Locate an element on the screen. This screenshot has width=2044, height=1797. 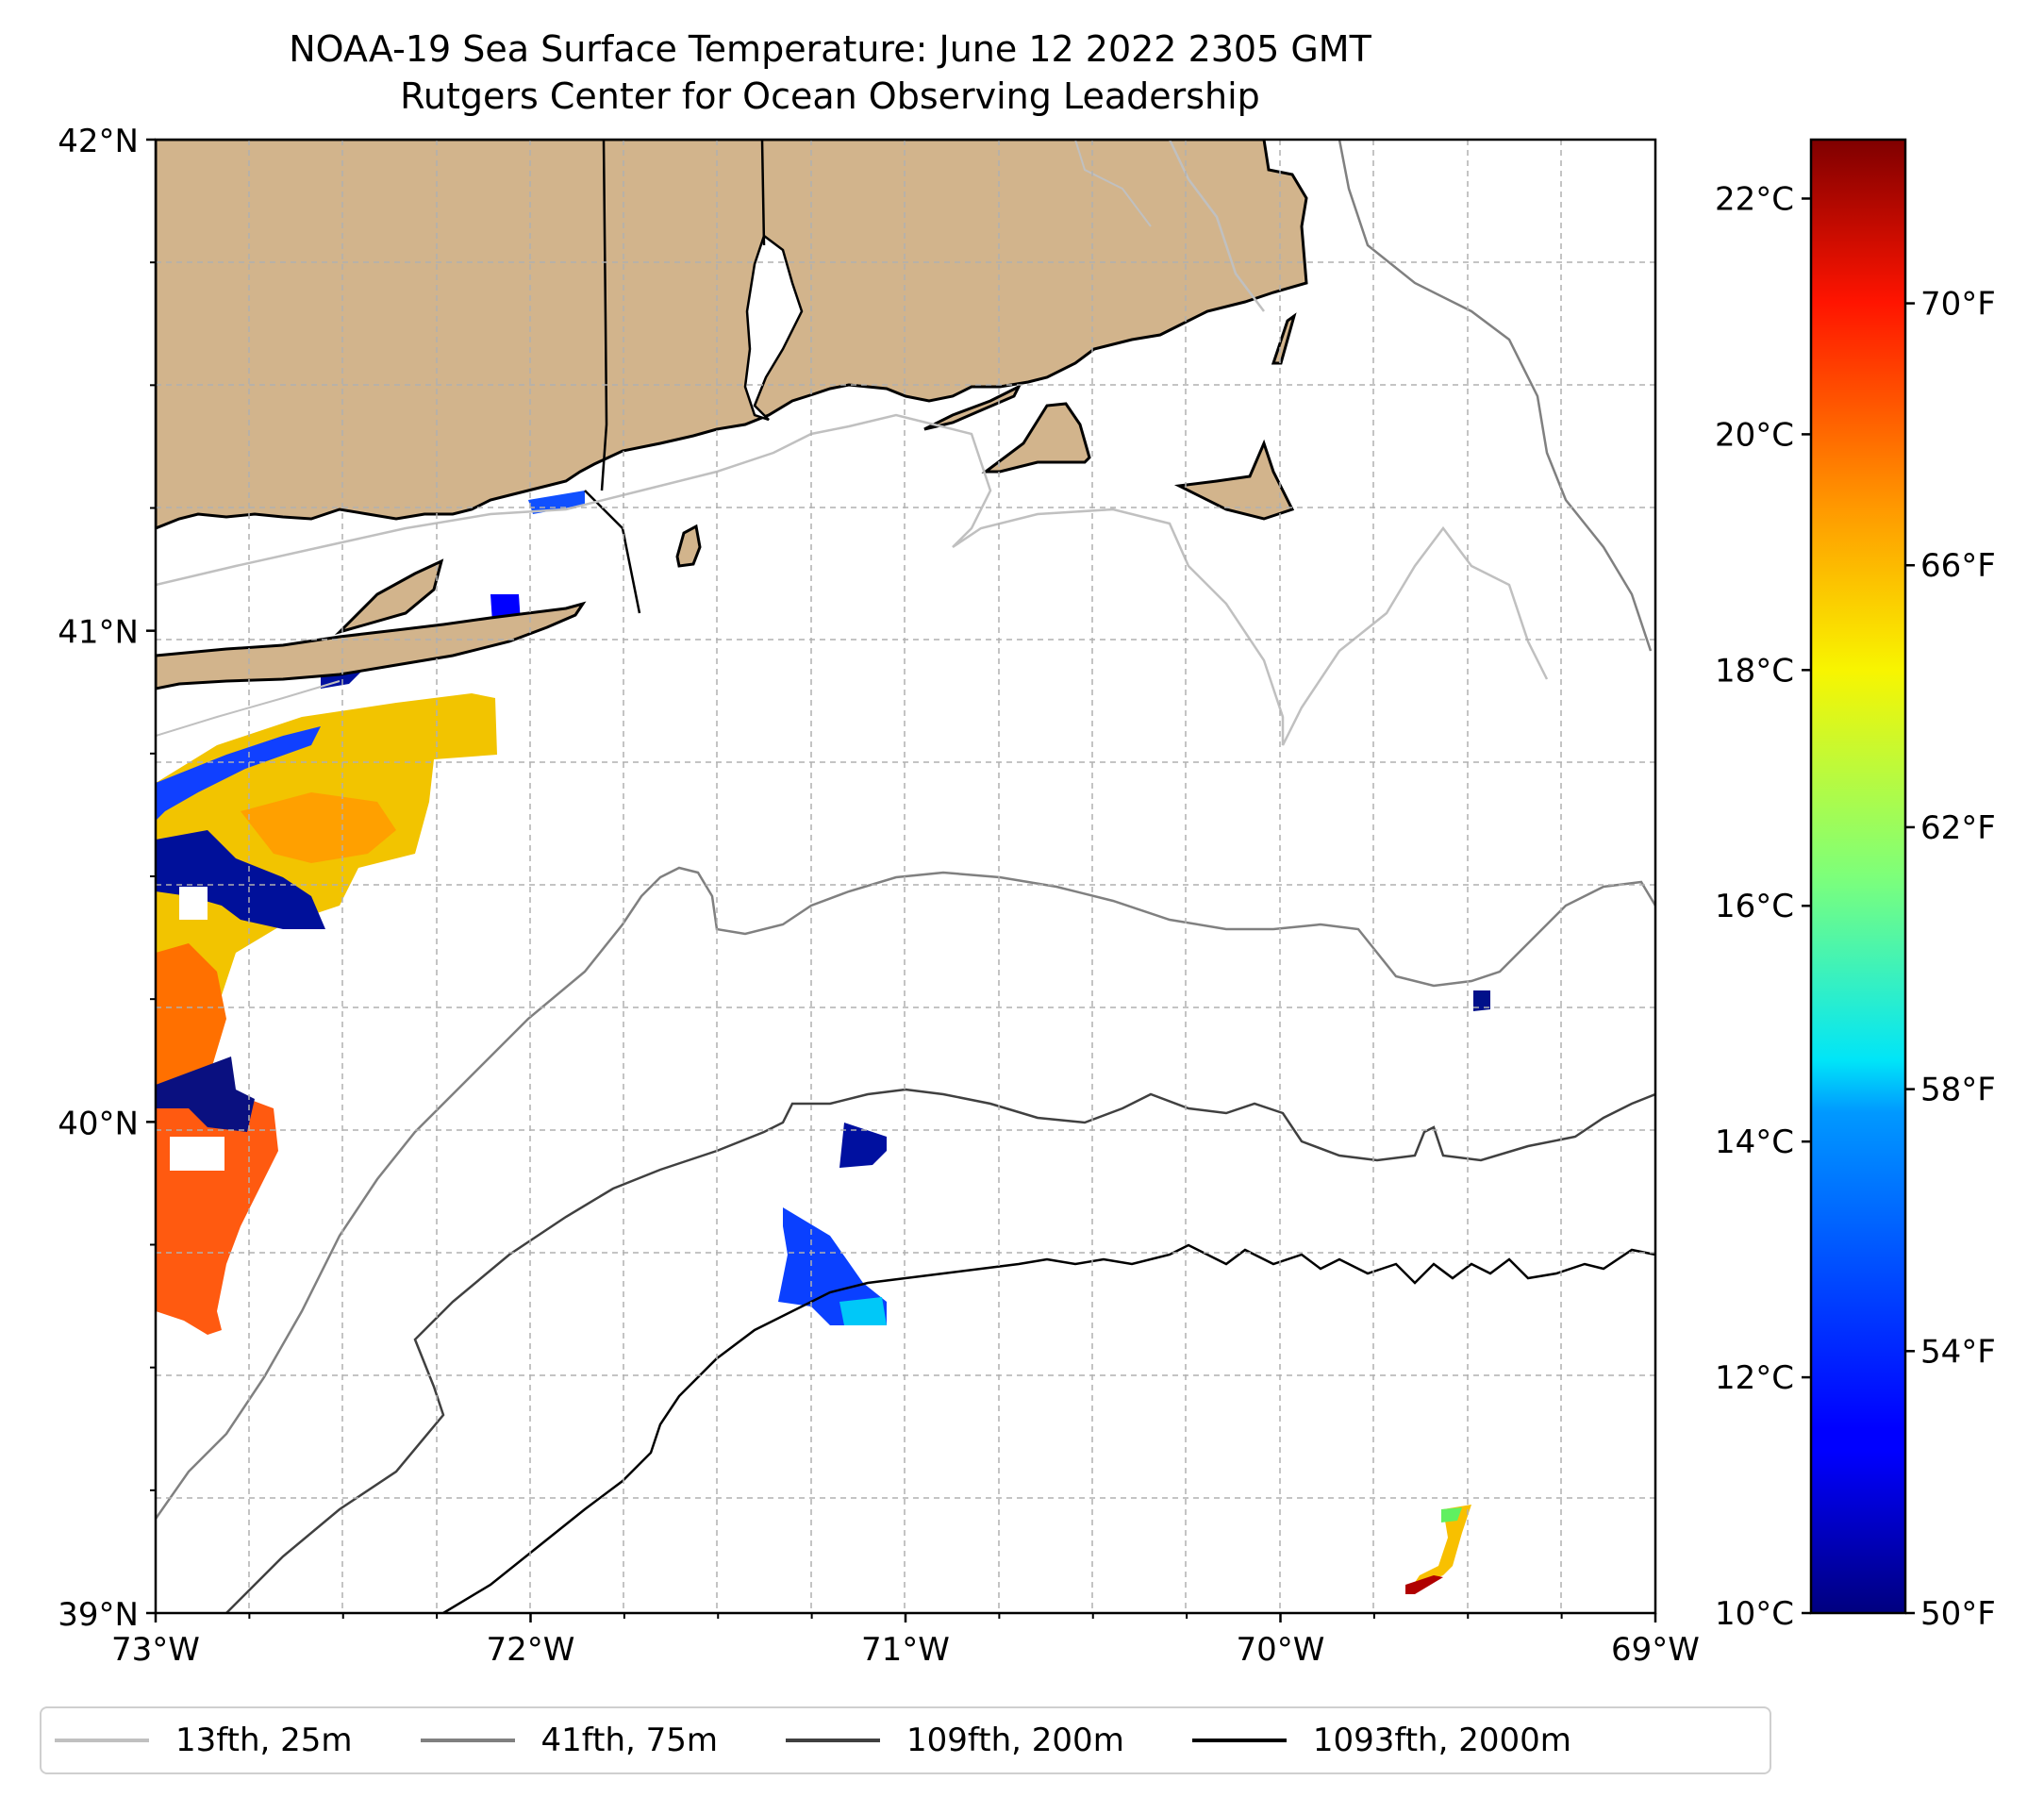
colorbar-fahrenheit-label: 70°F is located at coordinates (1958, 305).